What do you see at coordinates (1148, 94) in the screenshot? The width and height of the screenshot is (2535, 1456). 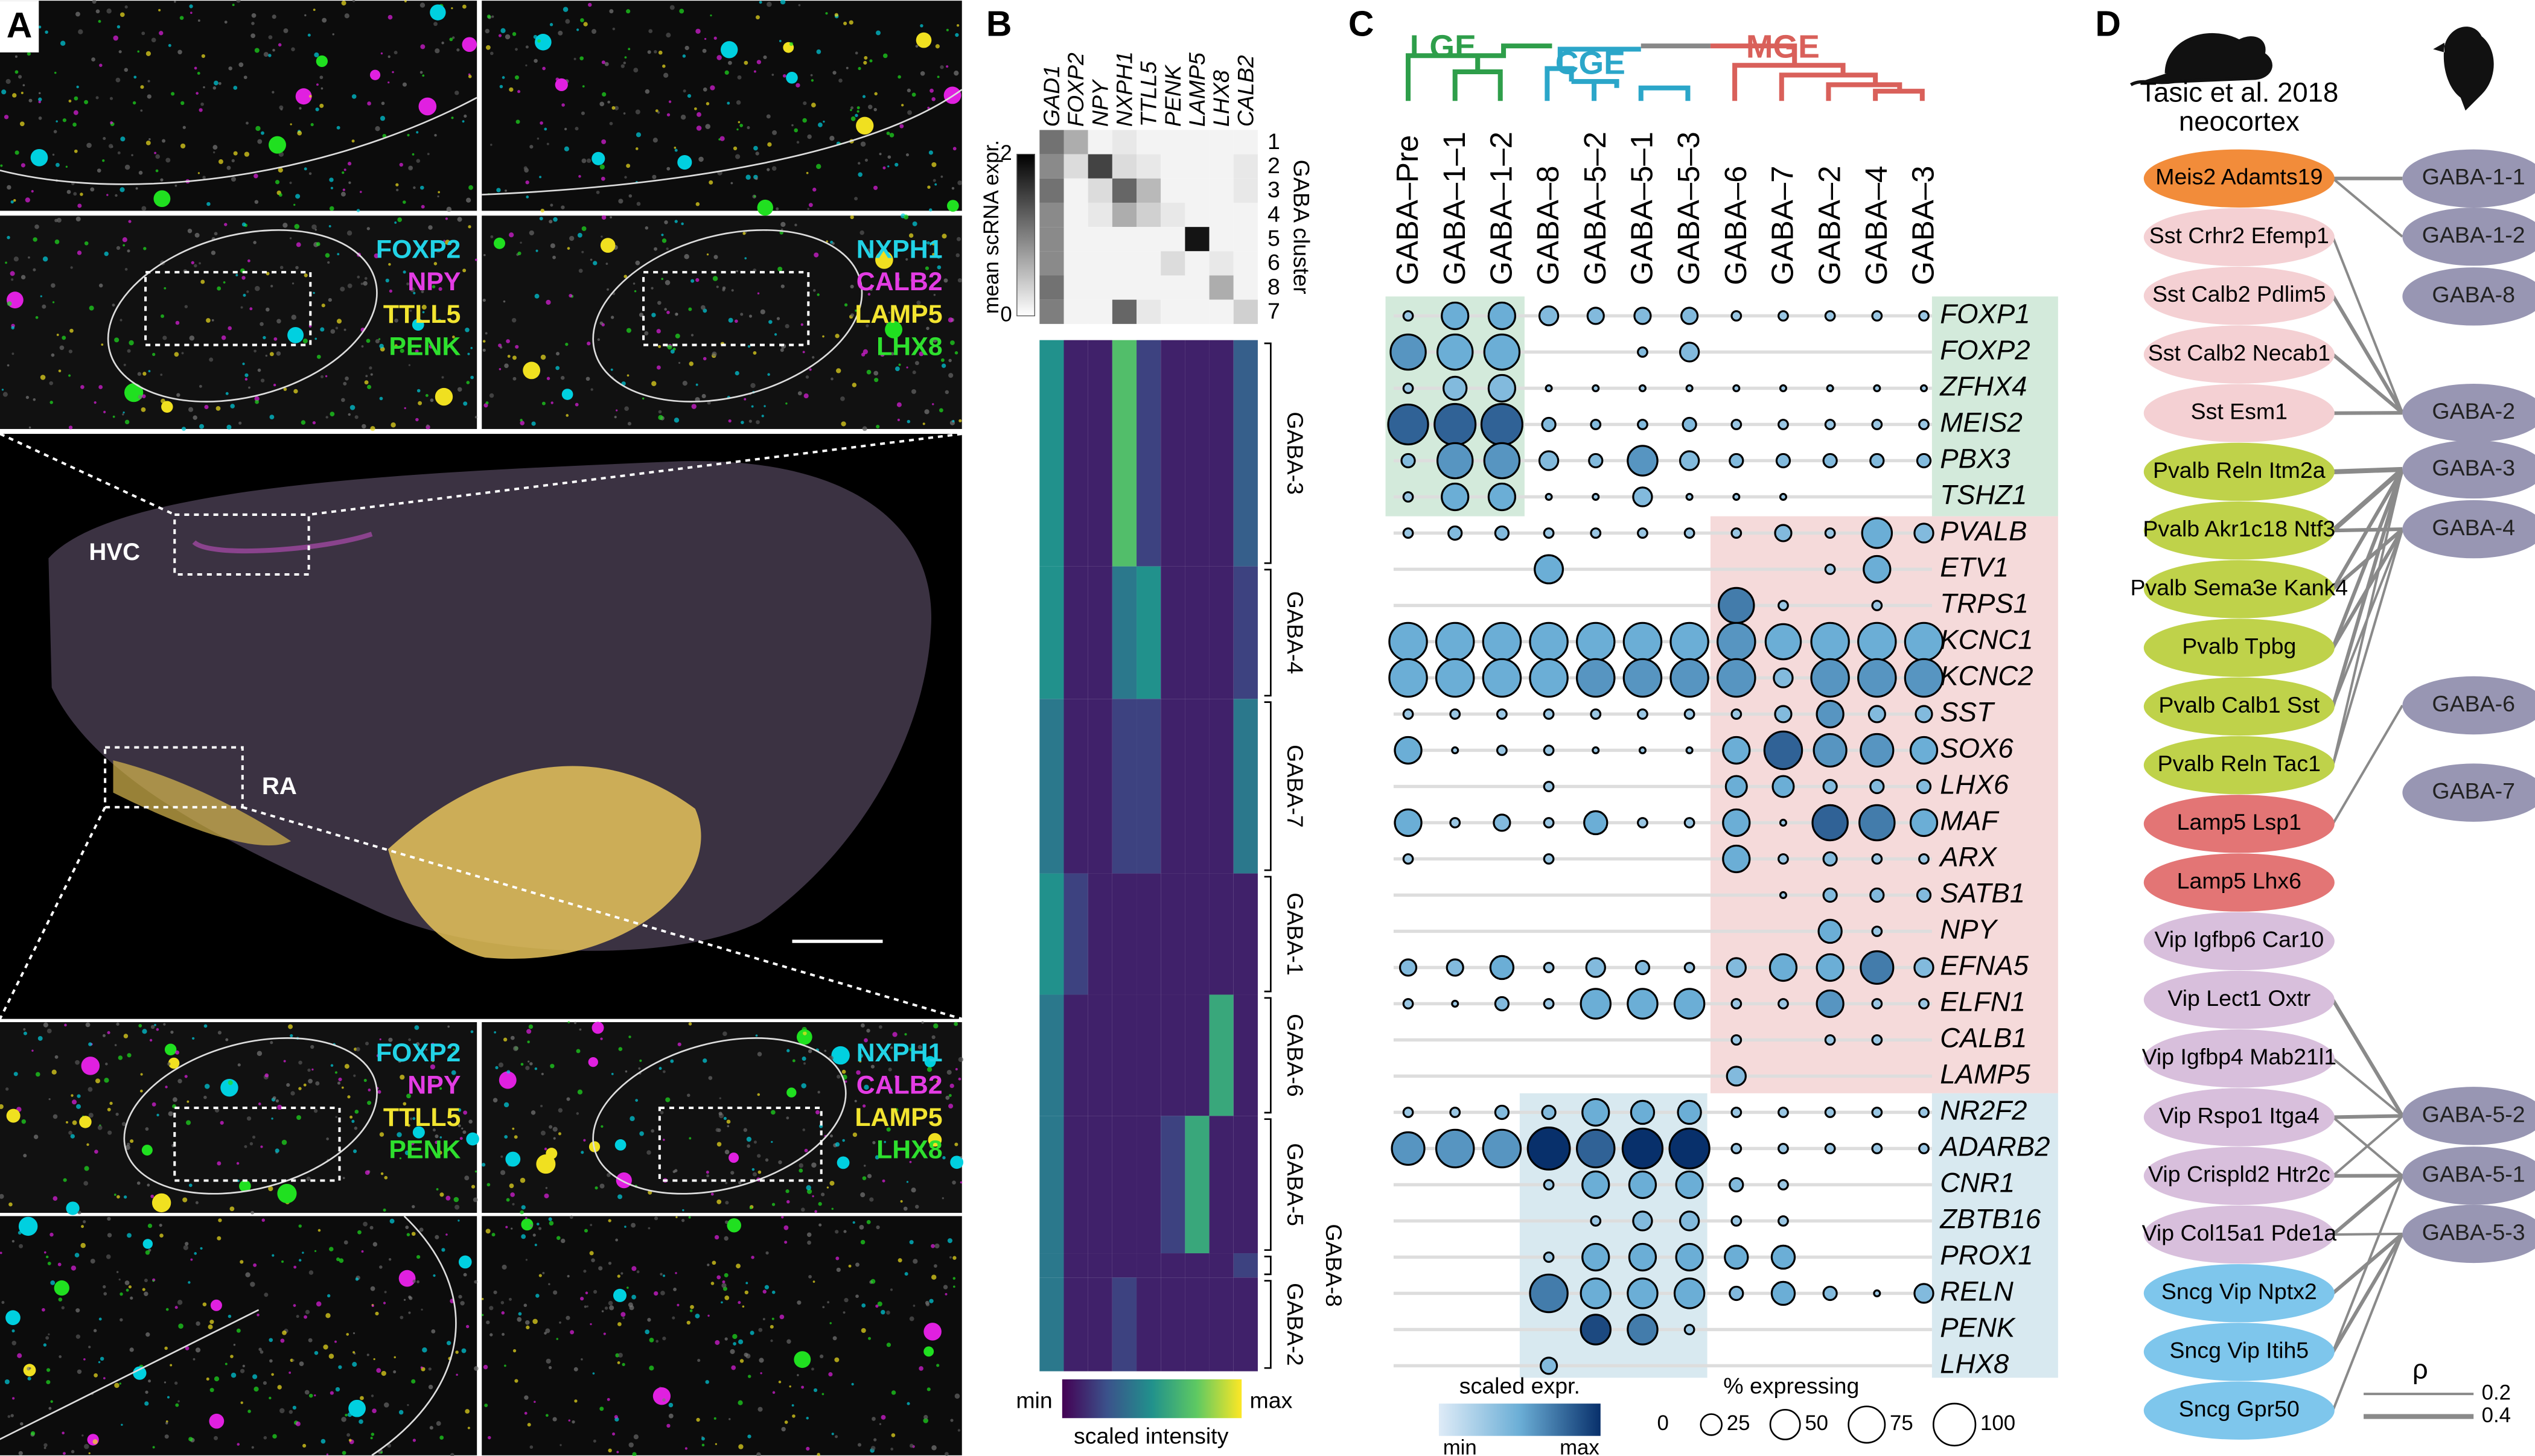 I see `gene-label: TTLL5` at bounding box center [1148, 94].